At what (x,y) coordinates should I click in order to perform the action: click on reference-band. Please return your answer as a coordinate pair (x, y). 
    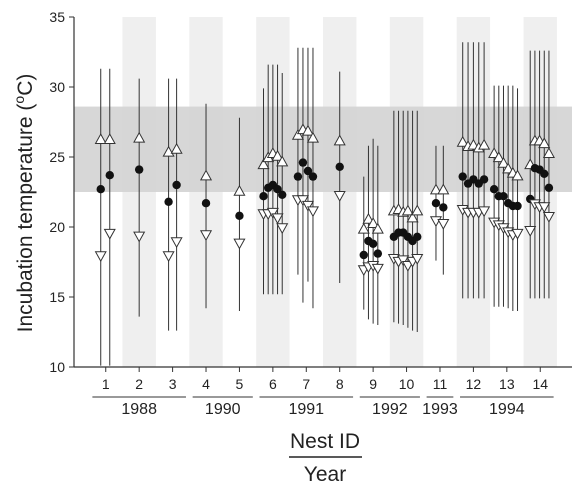
    Looking at the image, I should click on (323, 149).